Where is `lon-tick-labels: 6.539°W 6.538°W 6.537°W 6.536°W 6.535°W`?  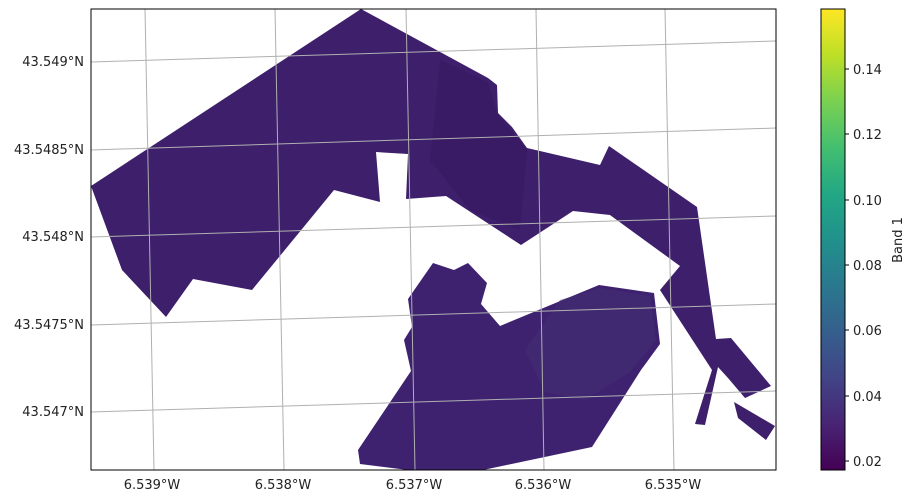 lon-tick-labels: 6.539°W 6.538°W 6.537°W 6.536°W 6.535°W is located at coordinates (413, 485).